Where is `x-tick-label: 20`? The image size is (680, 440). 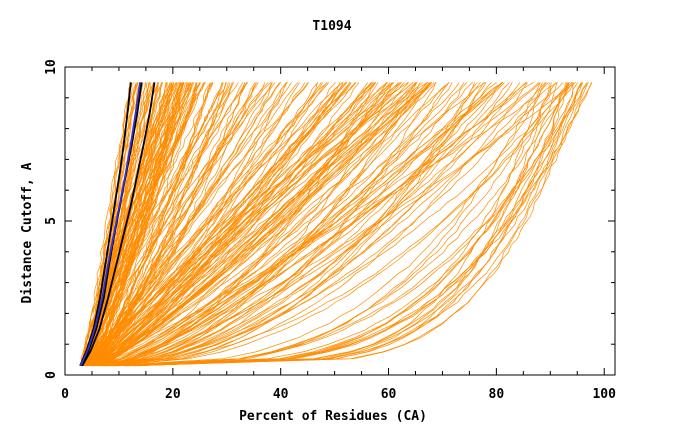 x-tick-label: 20 is located at coordinates (173, 394).